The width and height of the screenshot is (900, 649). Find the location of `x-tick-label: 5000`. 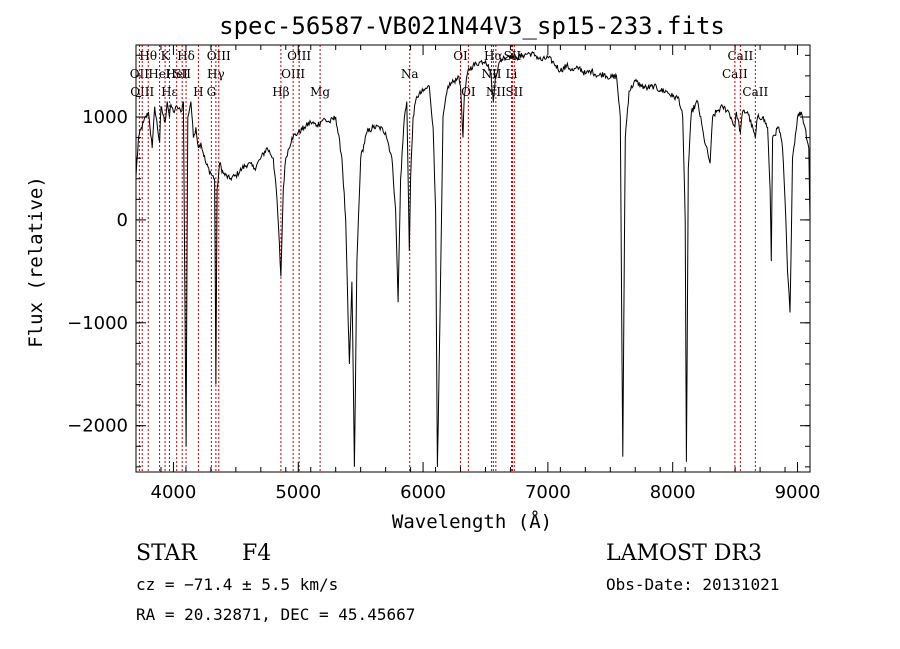

x-tick-label: 5000 is located at coordinates (298, 492).